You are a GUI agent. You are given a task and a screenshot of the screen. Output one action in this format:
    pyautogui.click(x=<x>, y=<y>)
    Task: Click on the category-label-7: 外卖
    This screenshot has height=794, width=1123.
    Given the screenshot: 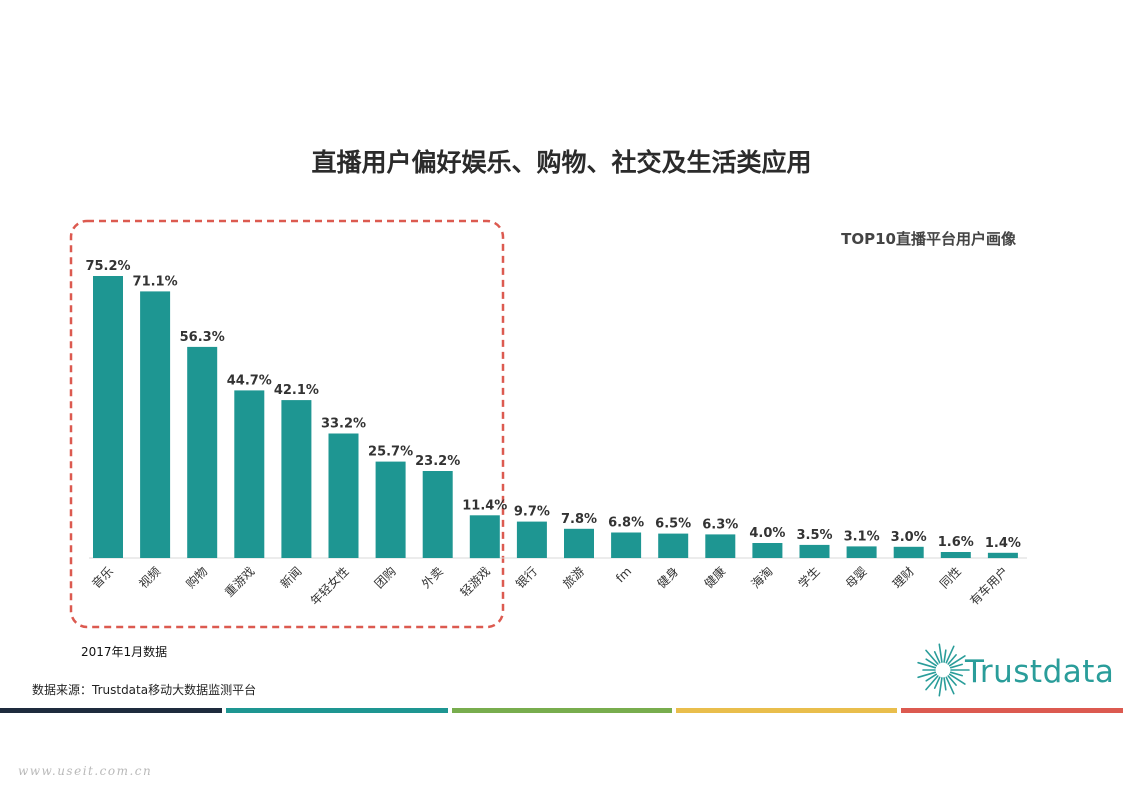 What is the action you would take?
    pyautogui.click(x=432, y=577)
    